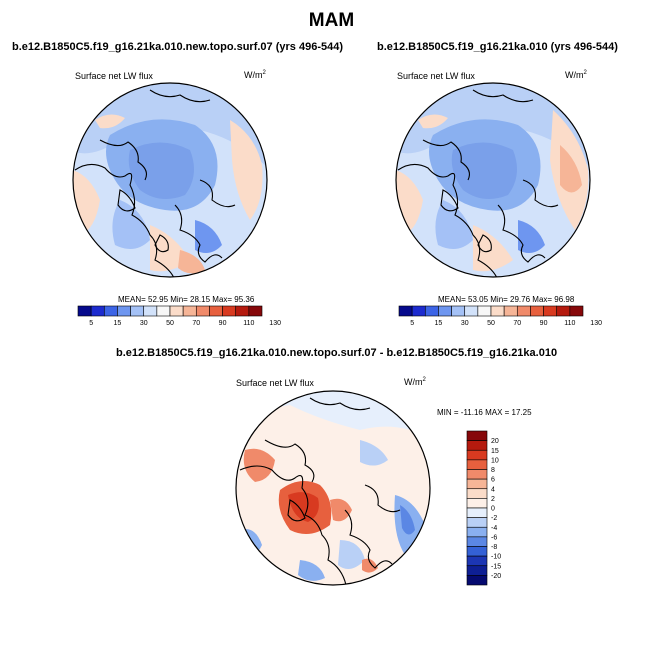 The width and height of the screenshot is (663, 663). I want to click on diff-units-label: W/m2, so click(415, 382).